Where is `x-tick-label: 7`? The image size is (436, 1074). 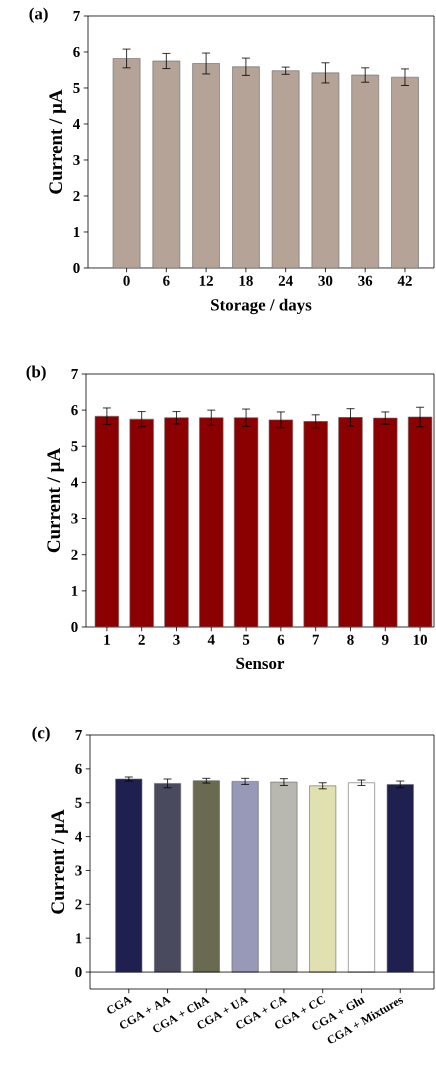 x-tick-label: 7 is located at coordinates (316, 639).